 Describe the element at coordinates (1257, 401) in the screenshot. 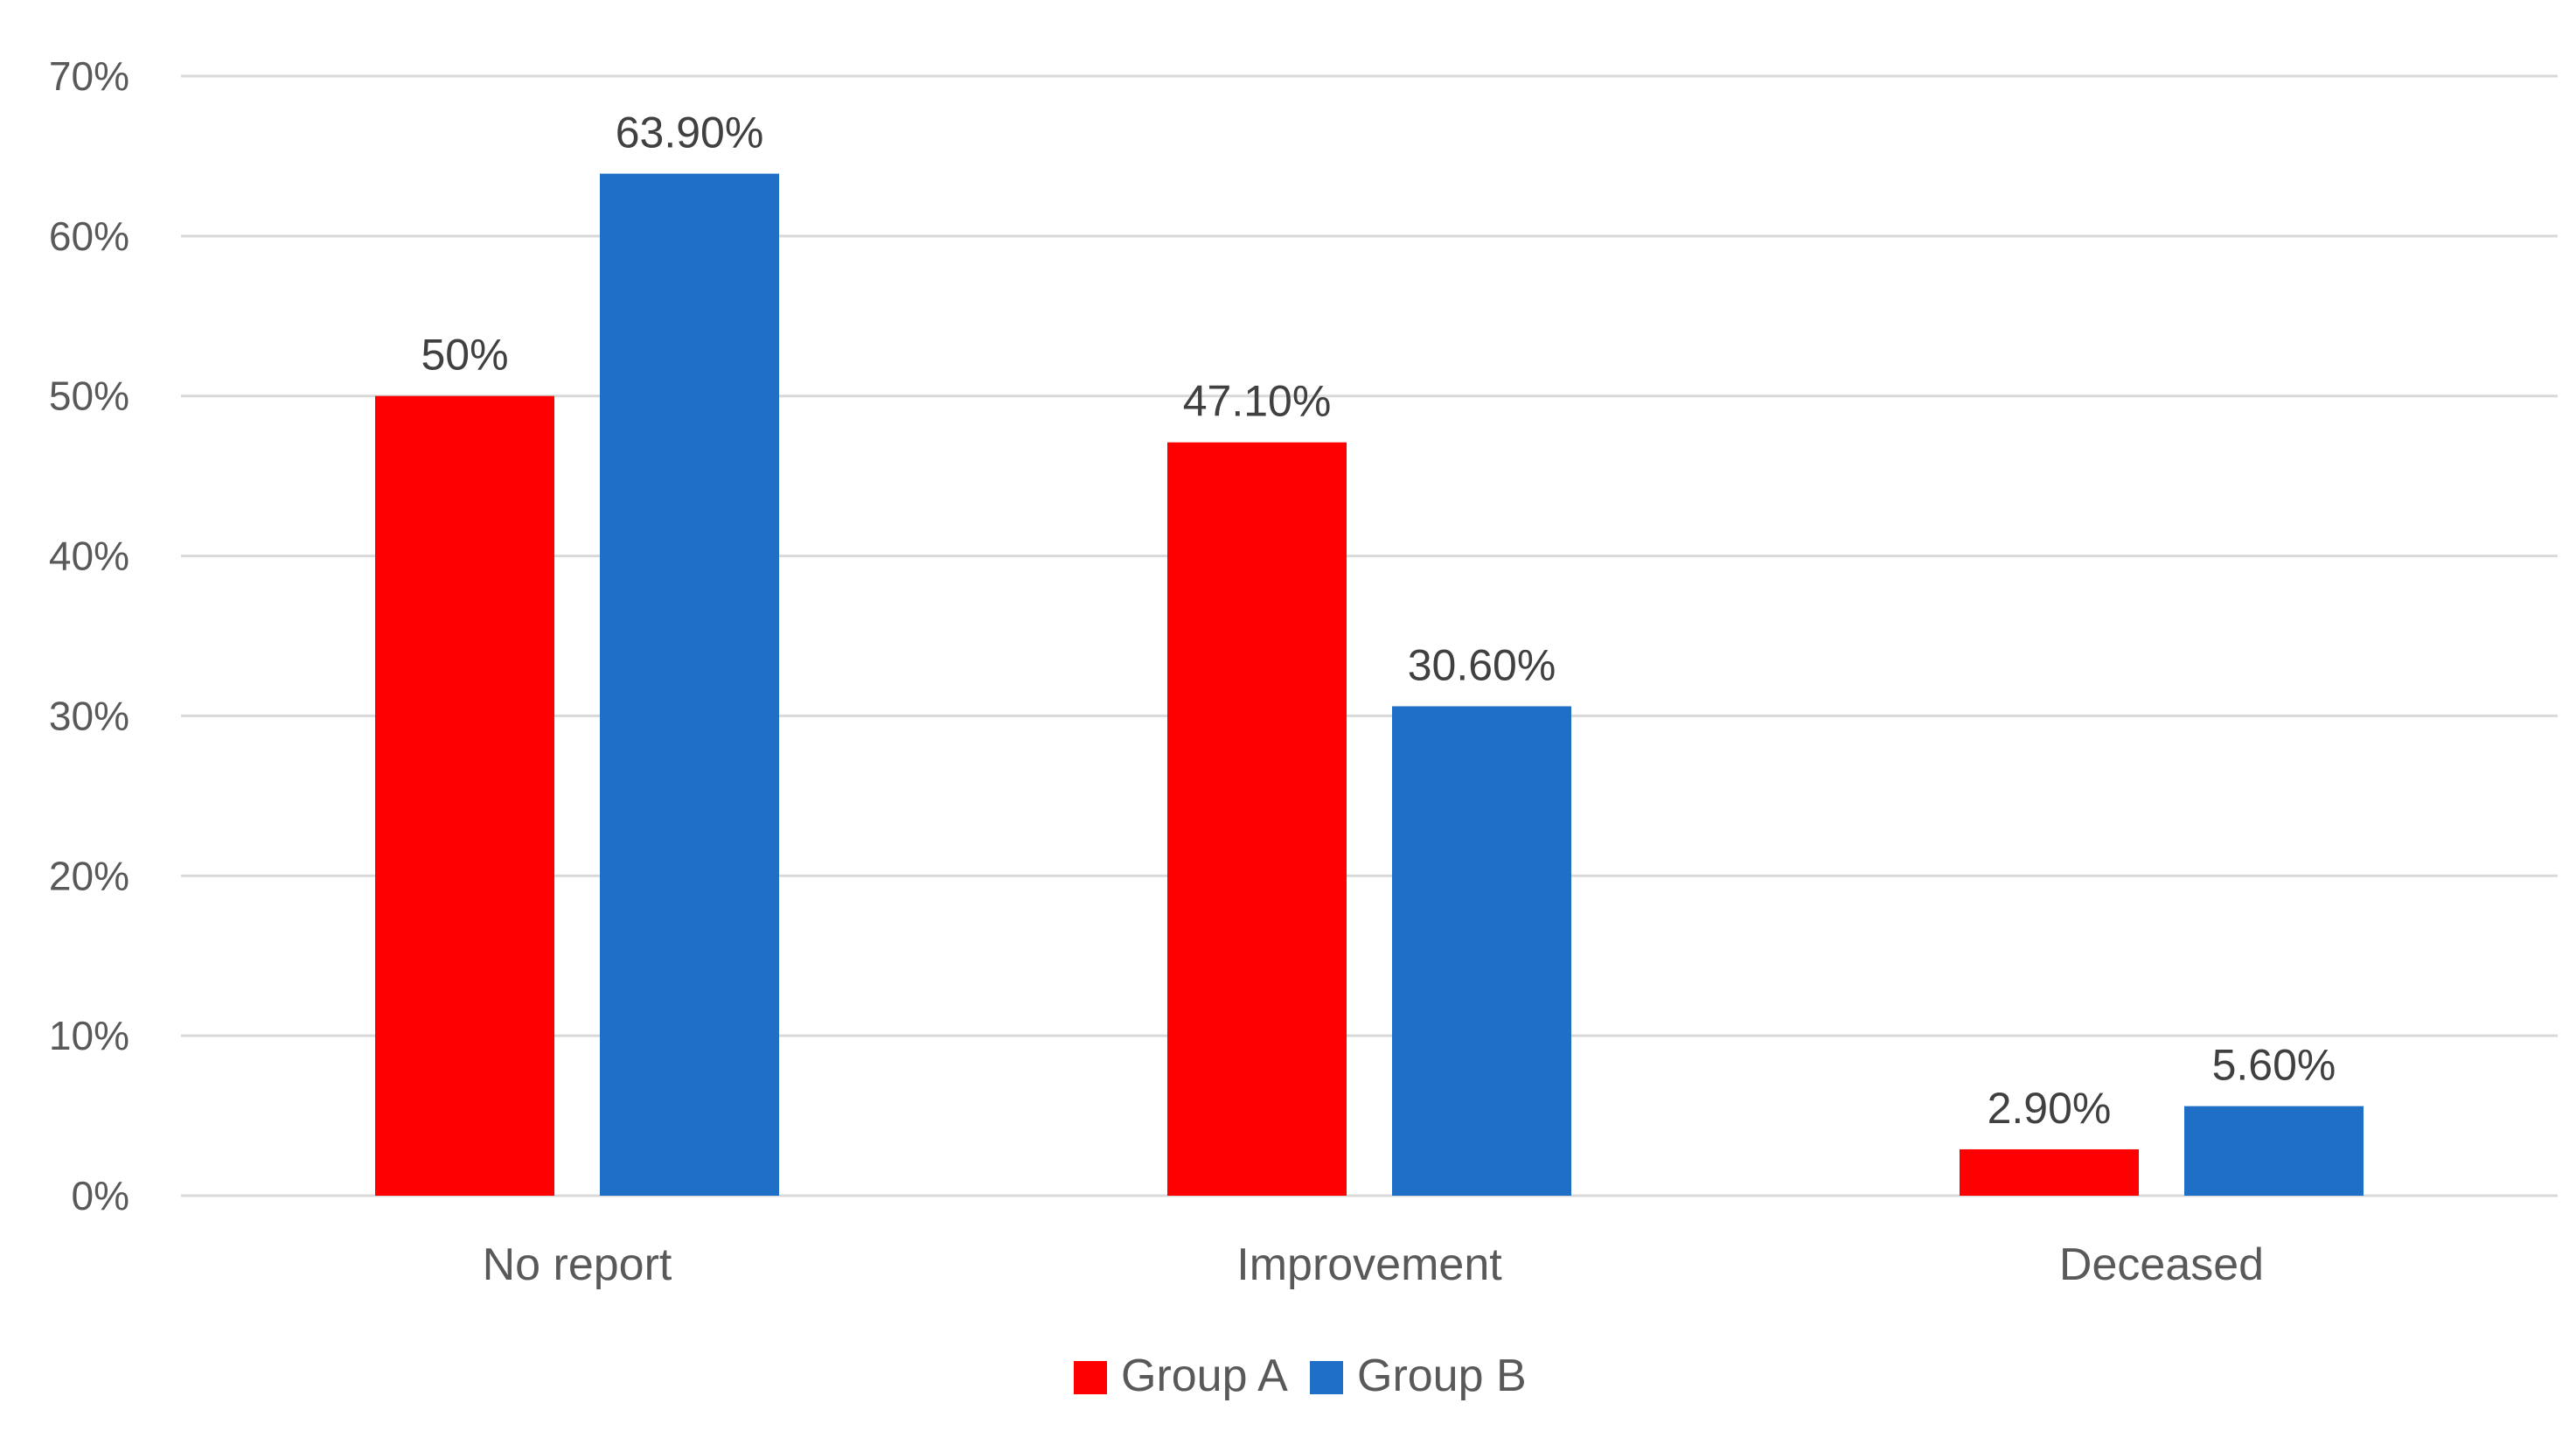

I see `data-label: 47.10%` at that location.